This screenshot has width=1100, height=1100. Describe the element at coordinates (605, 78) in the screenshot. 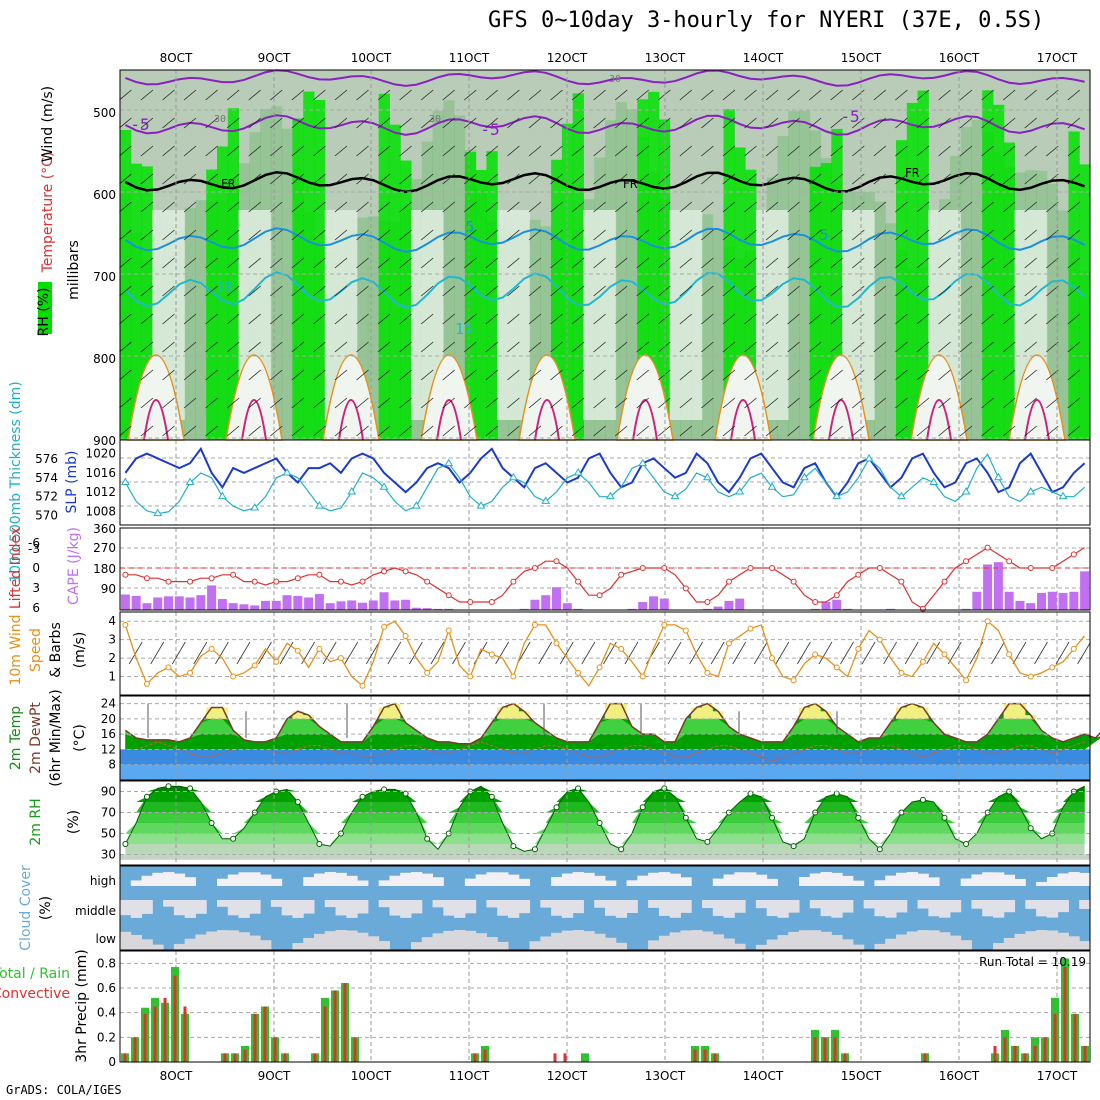

I see `temp-contour-minus10` at that location.